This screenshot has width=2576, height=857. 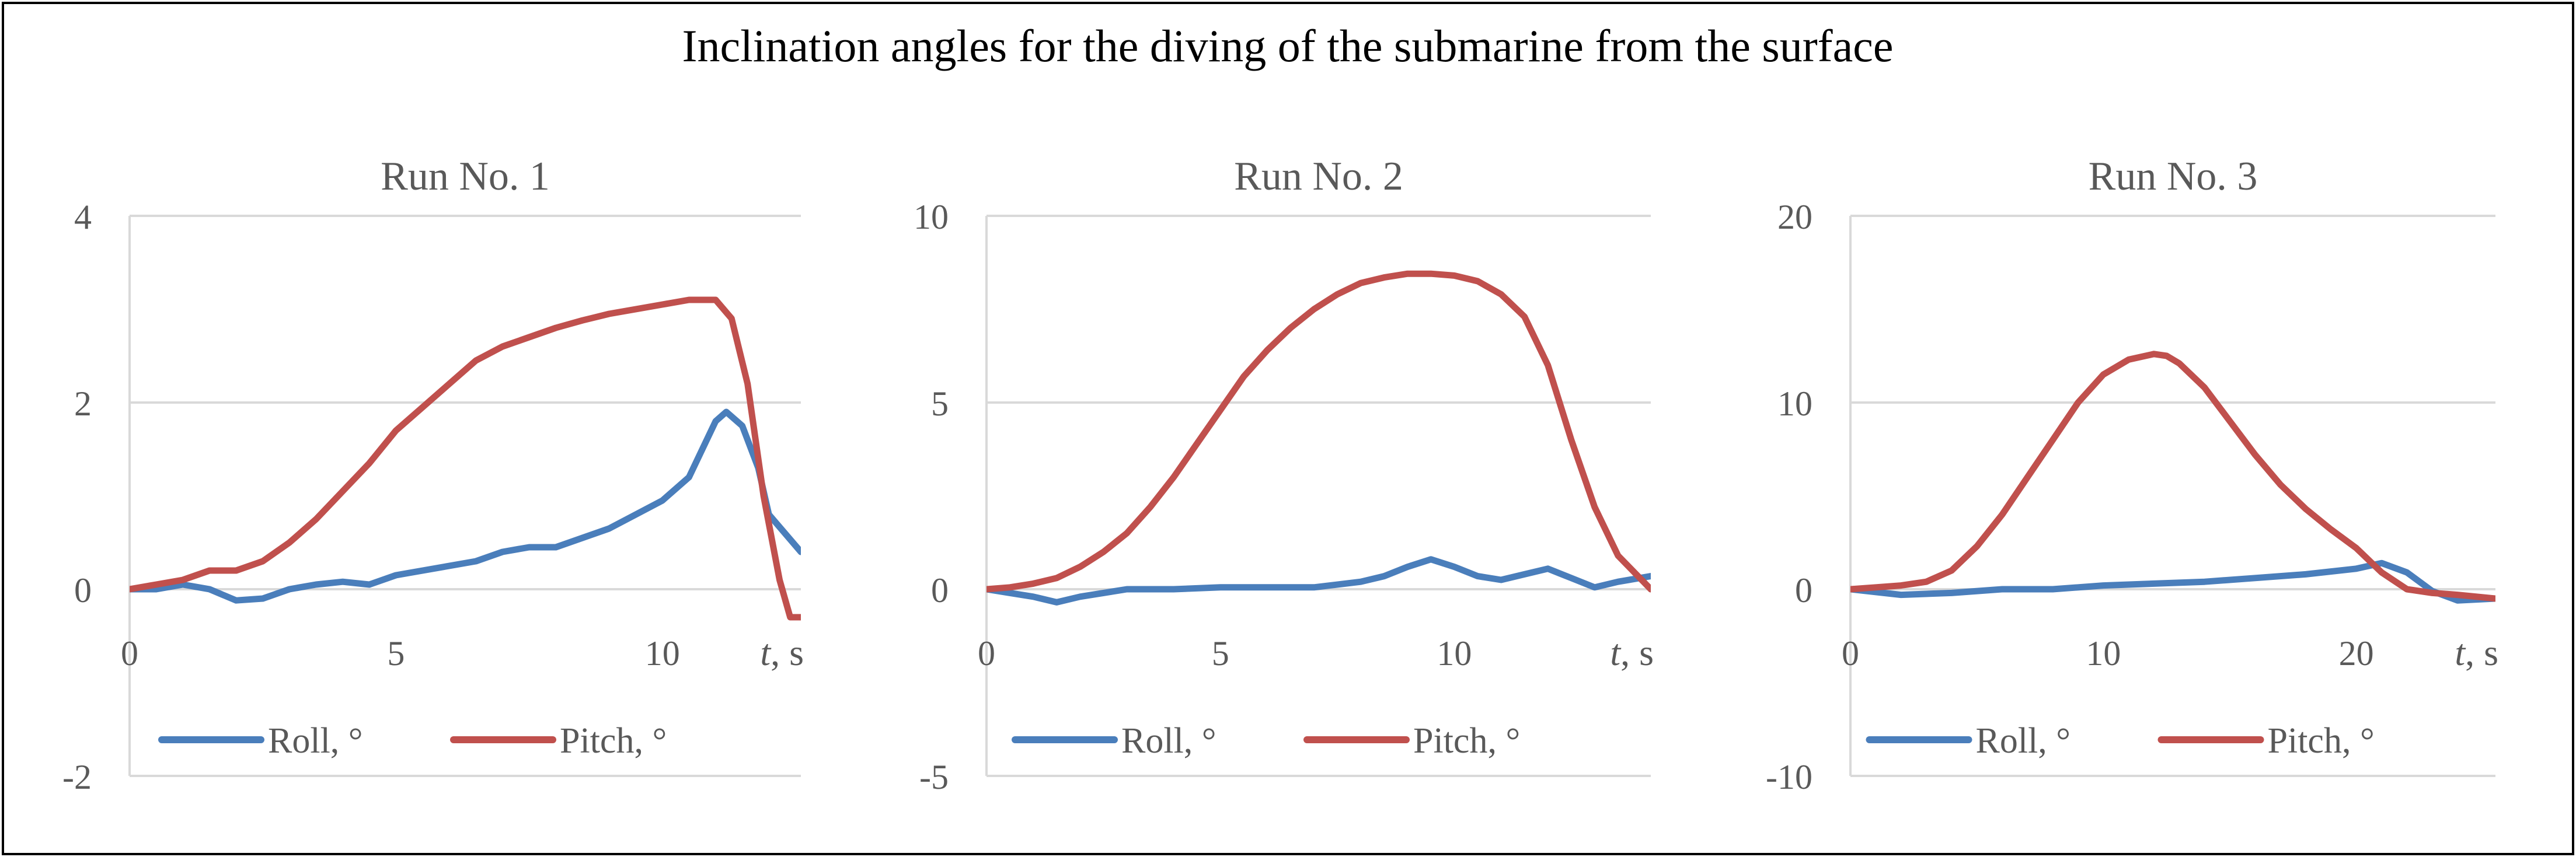 What do you see at coordinates (466, 176) in the screenshot?
I see `chart-title: Run No. 1` at bounding box center [466, 176].